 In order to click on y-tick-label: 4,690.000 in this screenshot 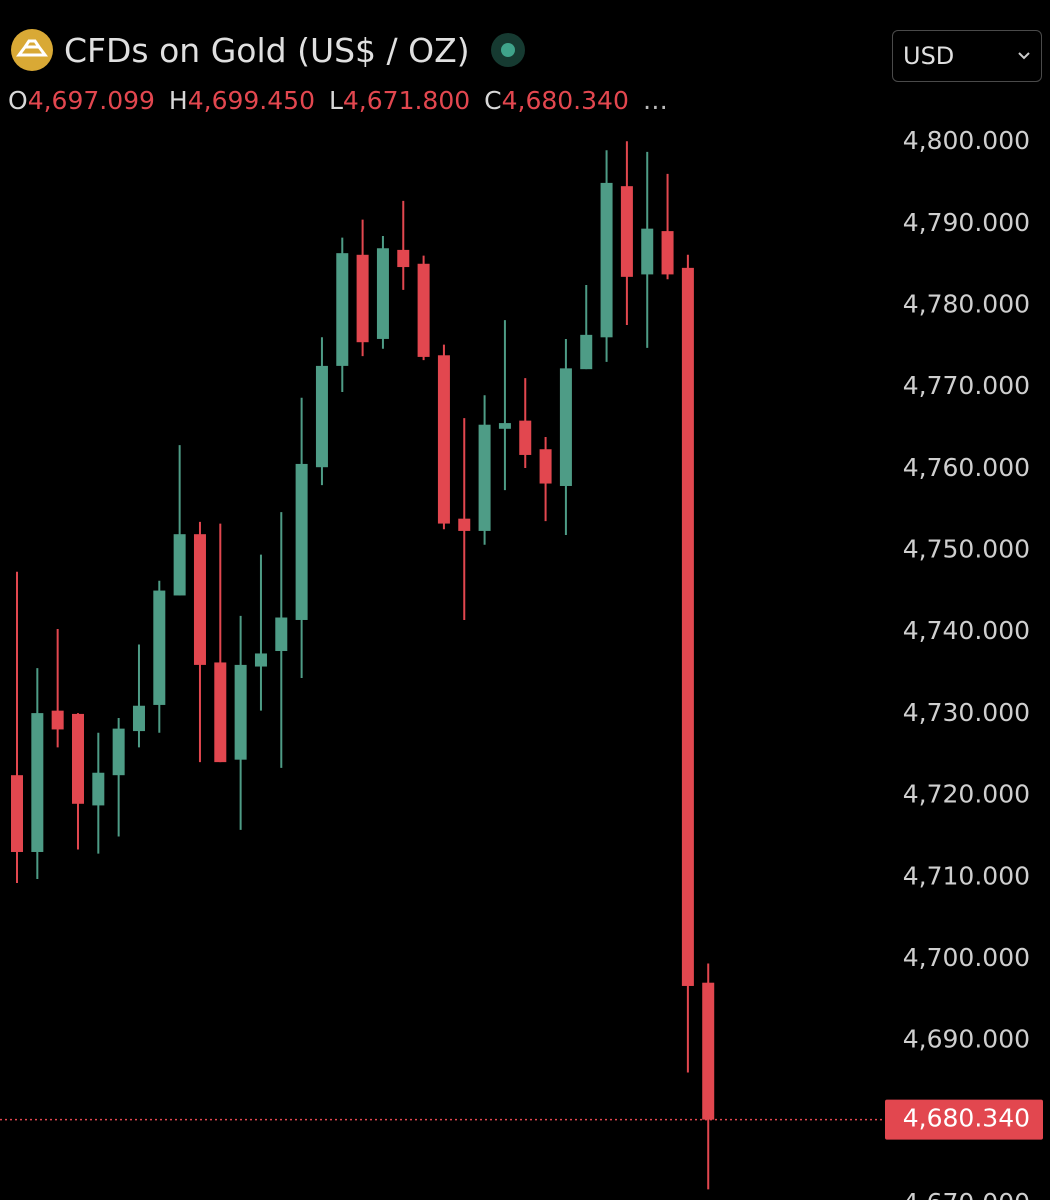, I will do `click(966, 1039)`.